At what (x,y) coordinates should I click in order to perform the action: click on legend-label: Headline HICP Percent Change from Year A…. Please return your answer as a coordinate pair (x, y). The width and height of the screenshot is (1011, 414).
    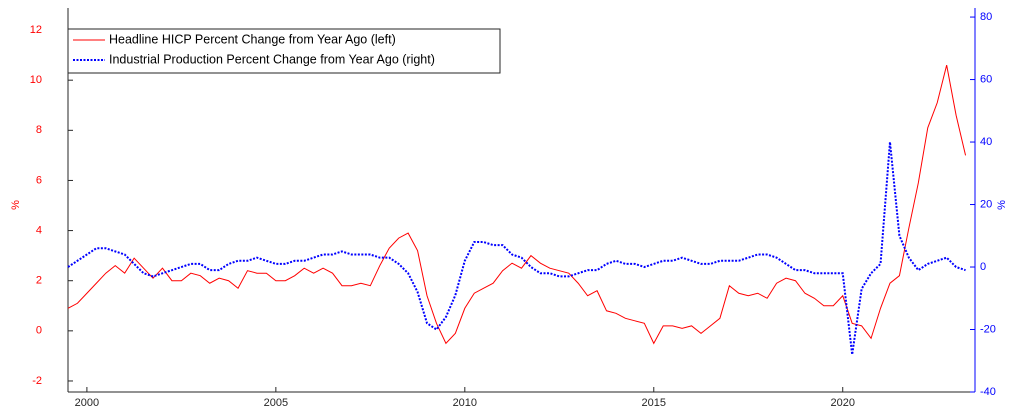
    Looking at the image, I should click on (252, 39).